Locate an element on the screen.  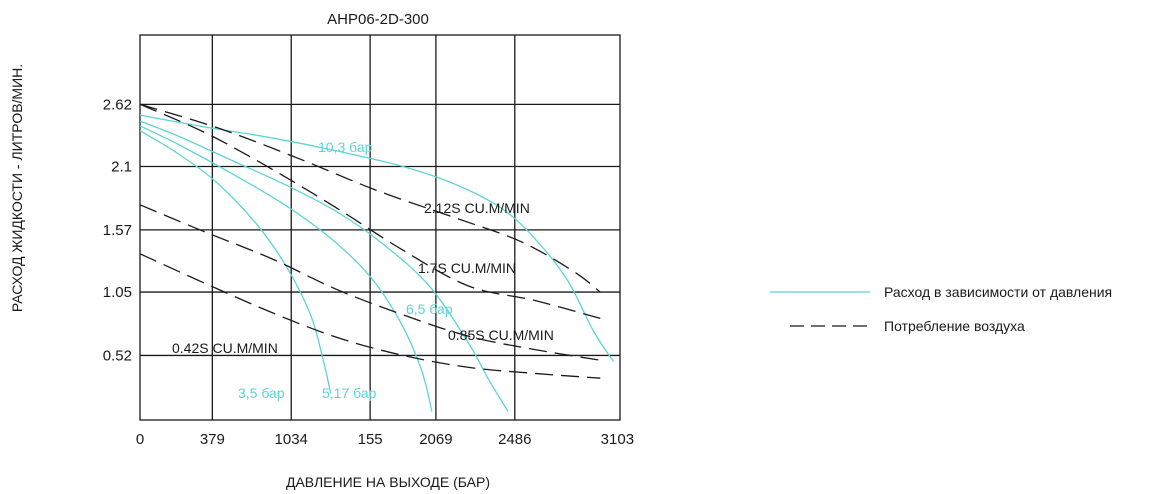
y-tick-label: 1.05 is located at coordinates (117, 292).